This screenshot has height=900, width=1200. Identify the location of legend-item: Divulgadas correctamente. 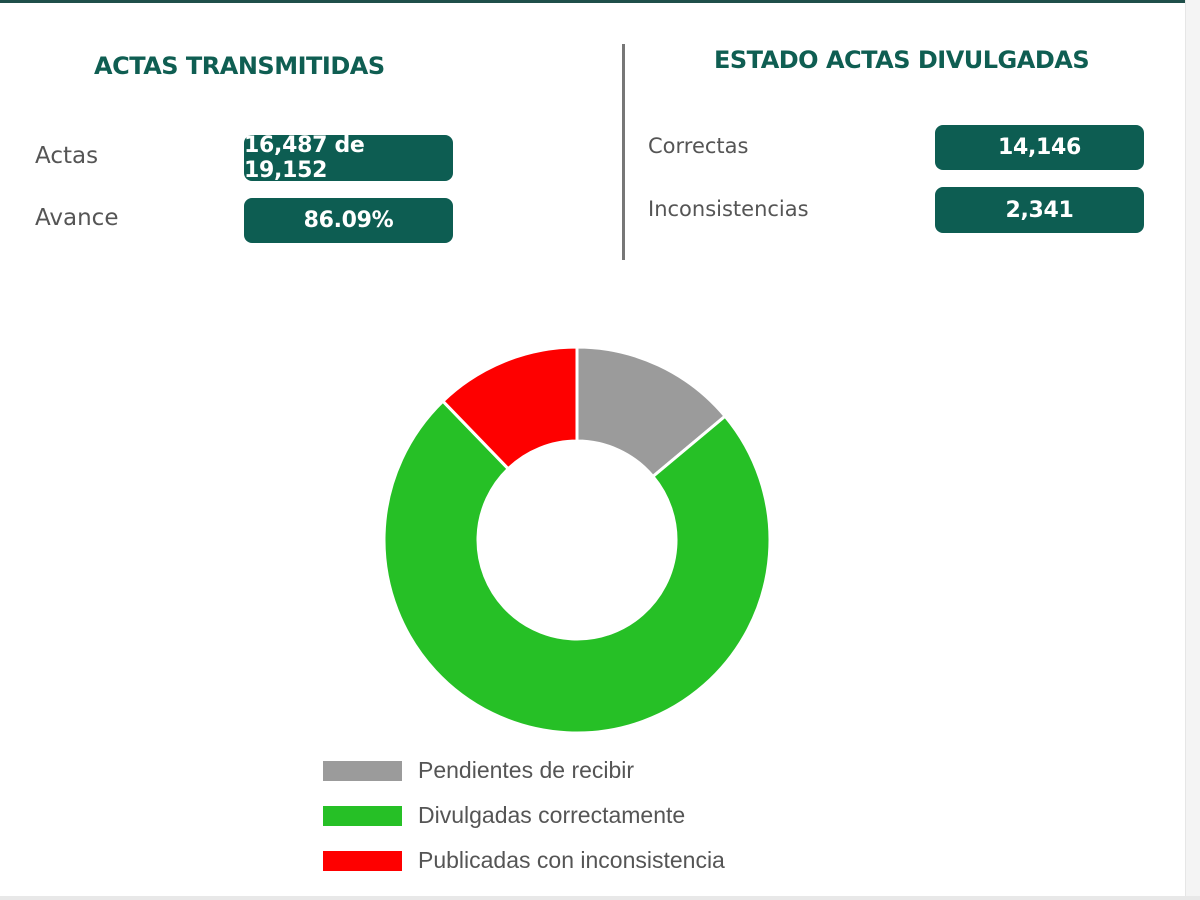
(504, 815).